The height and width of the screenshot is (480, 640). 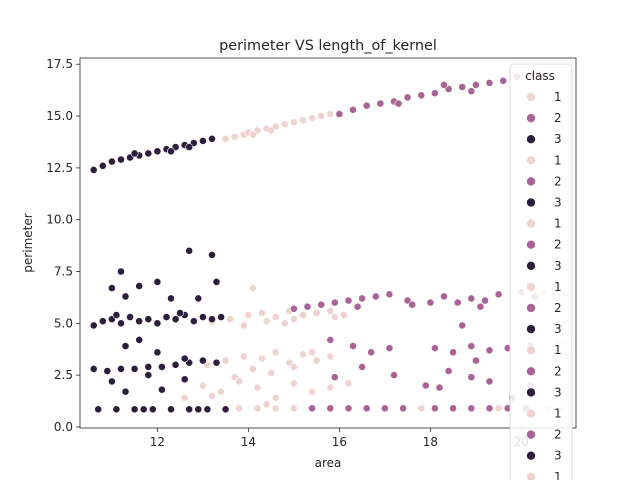 What do you see at coordinates (28, 242) in the screenshot?
I see `y-axis-label: perimeter` at bounding box center [28, 242].